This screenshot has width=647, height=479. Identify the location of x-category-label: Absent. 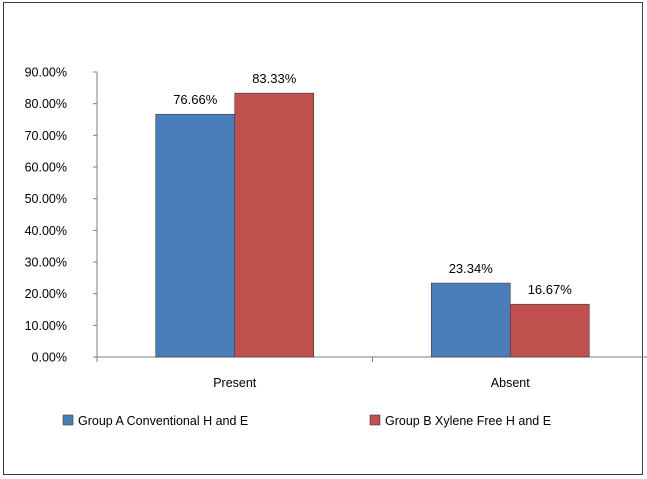
(510, 383).